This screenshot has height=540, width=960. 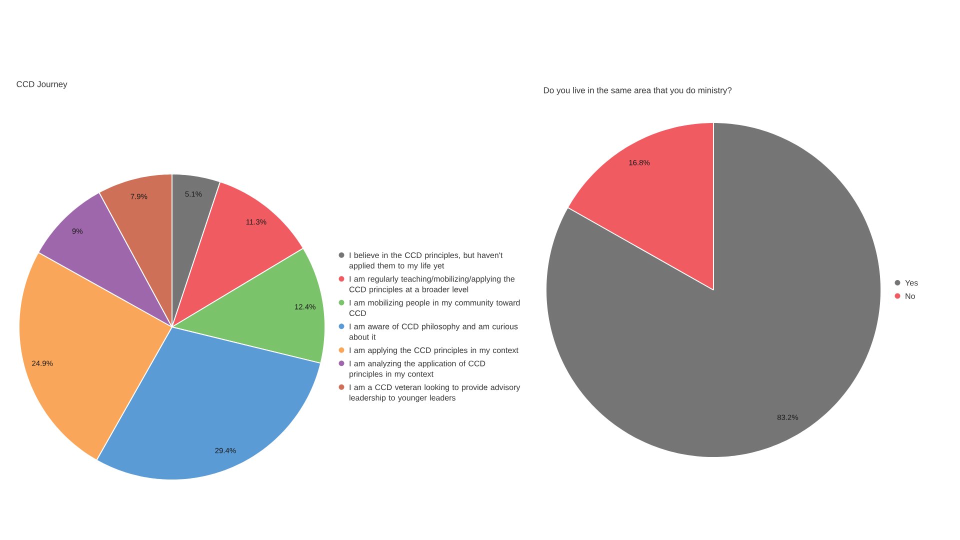 I want to click on legend-label: I believe in the CCD principles, but haven't applied them to my life yet, so click(x=426, y=261).